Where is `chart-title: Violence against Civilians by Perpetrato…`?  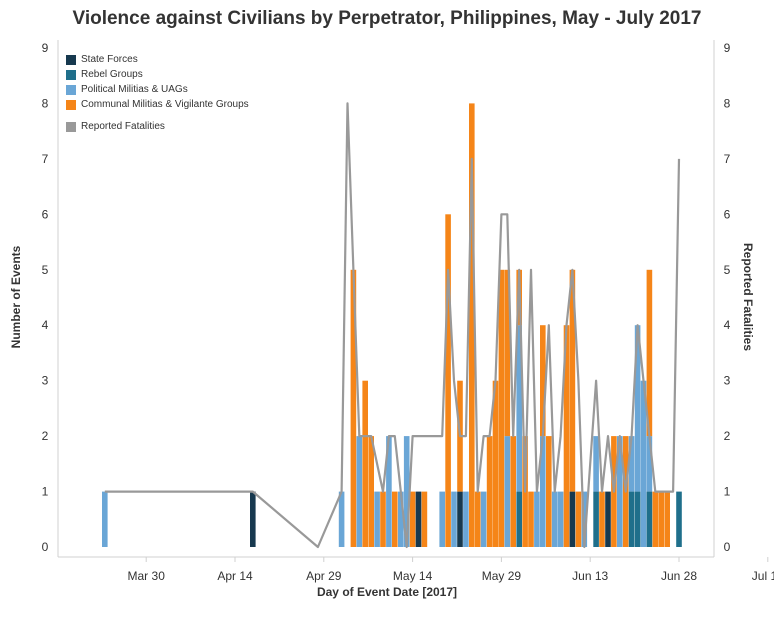
chart-title: Violence against Civilians by Perpetrato… is located at coordinates (387, 18).